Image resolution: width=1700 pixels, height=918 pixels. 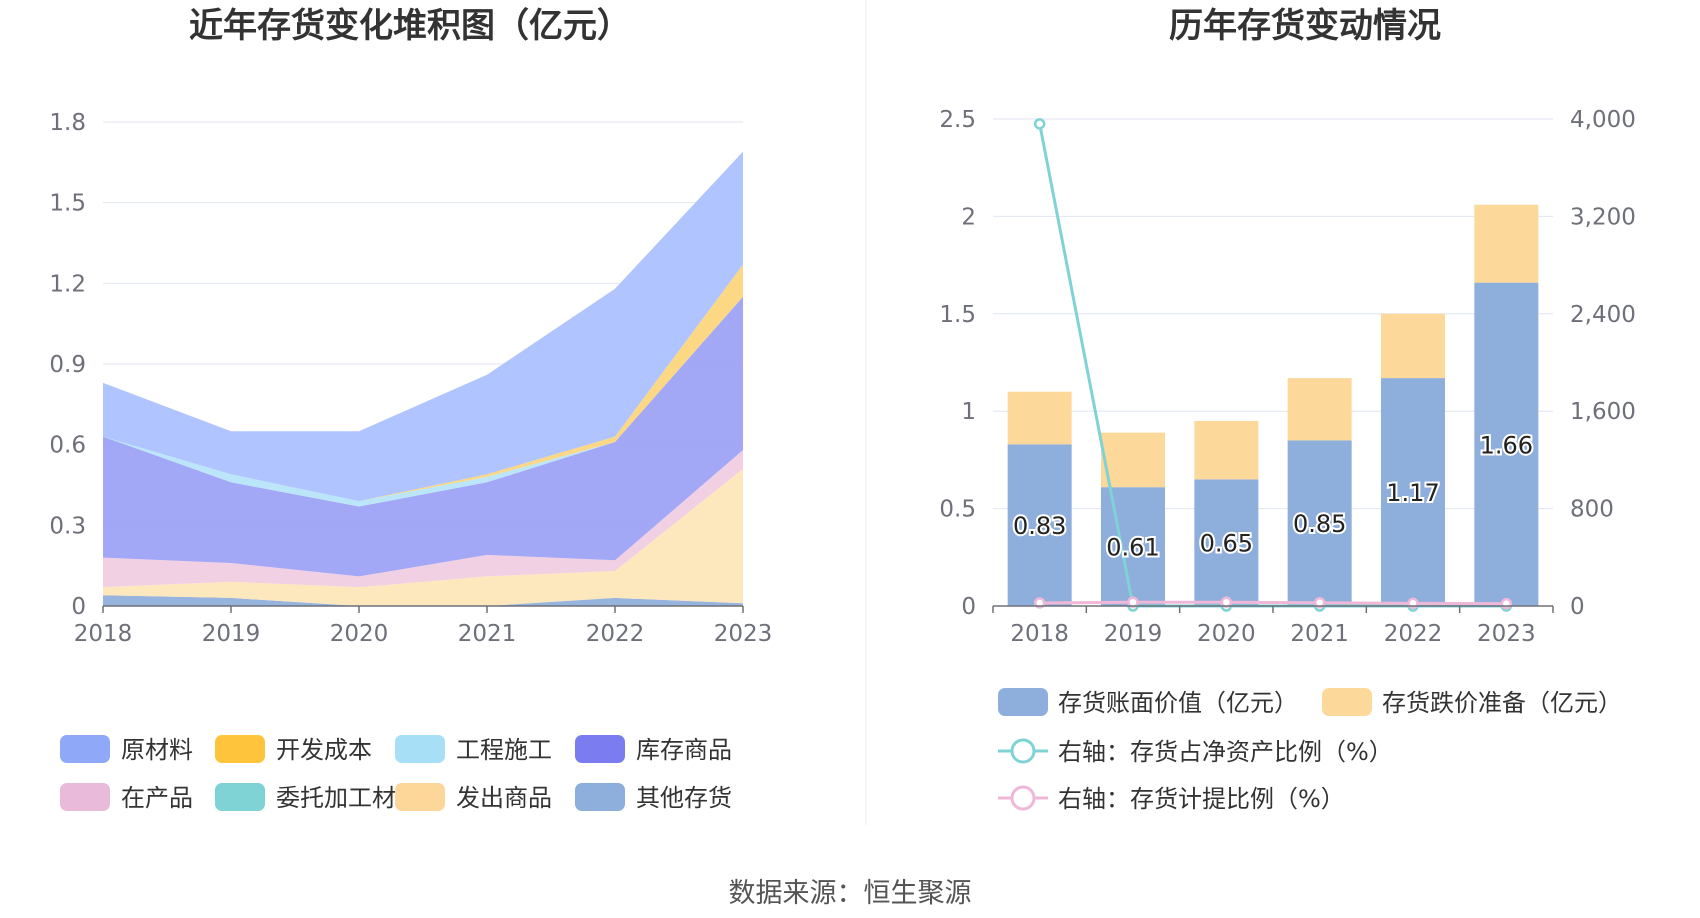 I want to click on right-x-tick-label: 2023, so click(x=1506, y=634).